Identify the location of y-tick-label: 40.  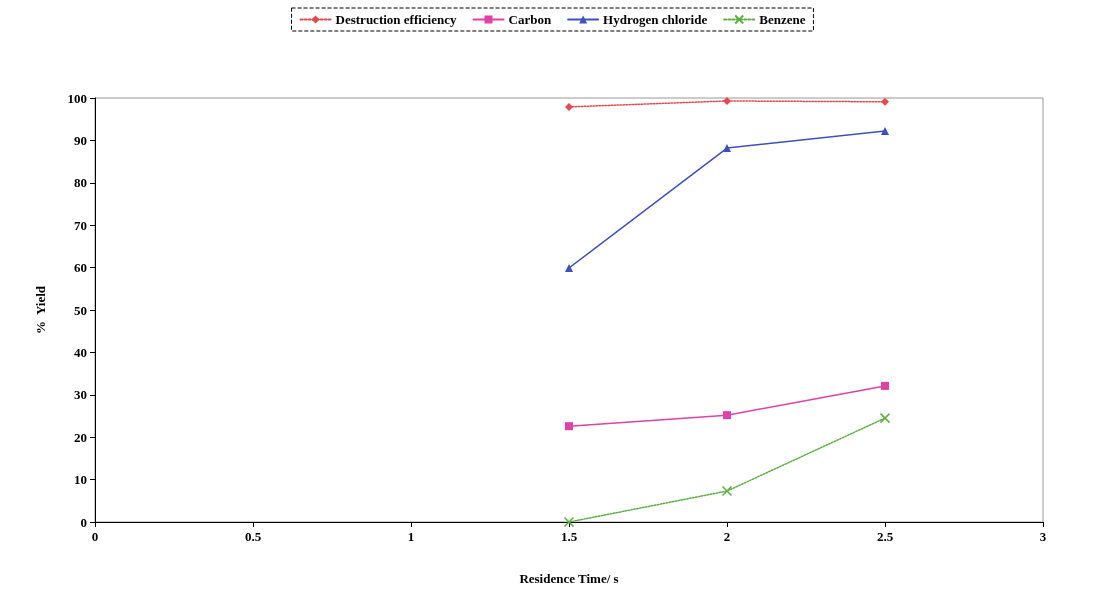
(80, 352).